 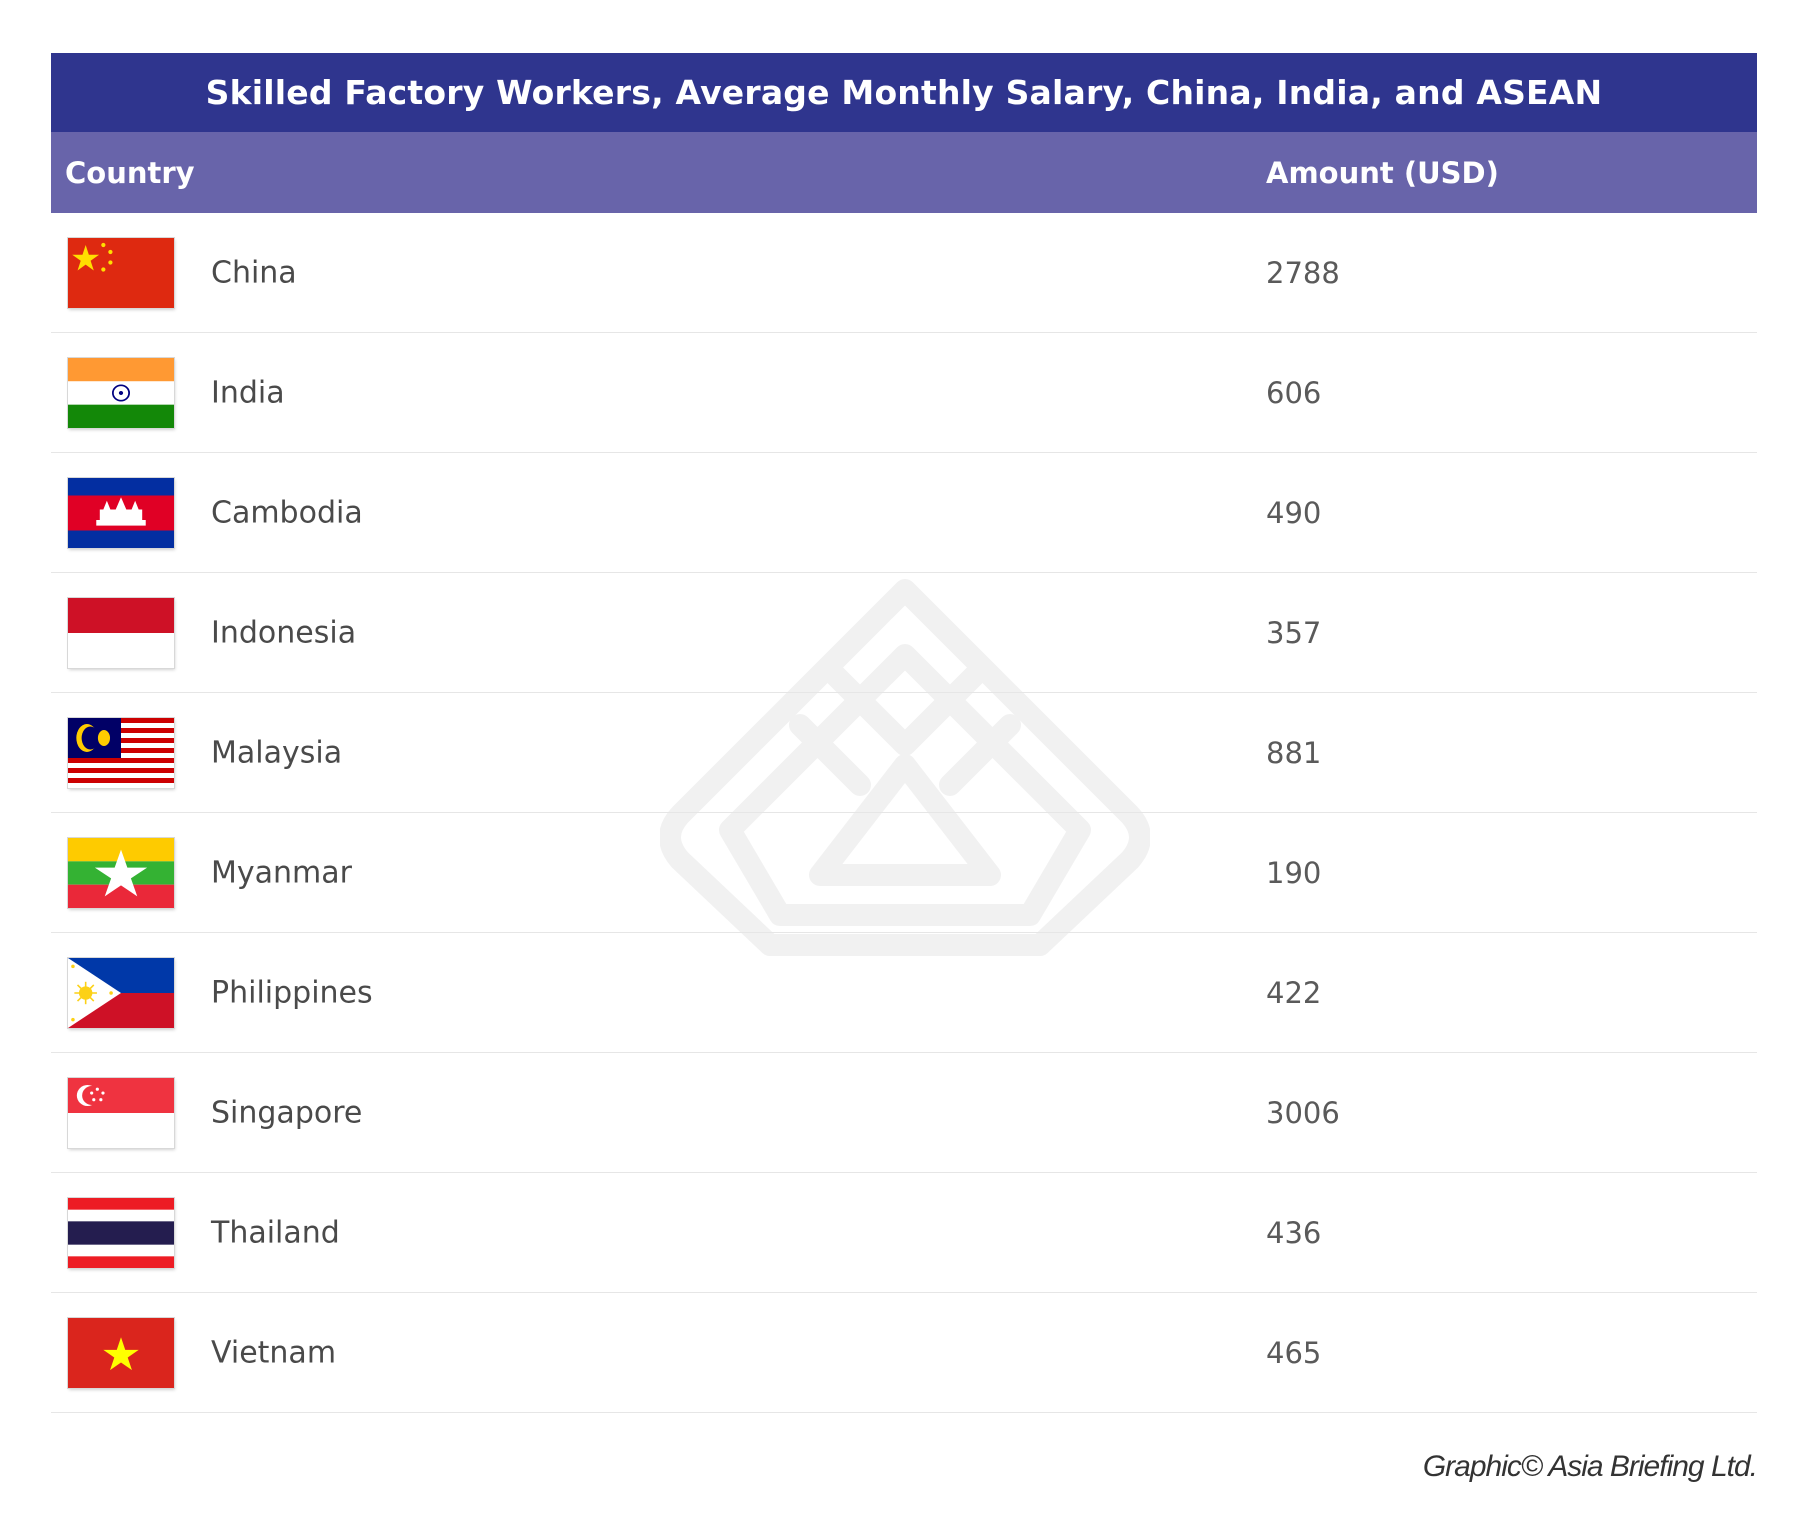 What do you see at coordinates (904, 273) in the screenshot?
I see `table-row: China 2788` at bounding box center [904, 273].